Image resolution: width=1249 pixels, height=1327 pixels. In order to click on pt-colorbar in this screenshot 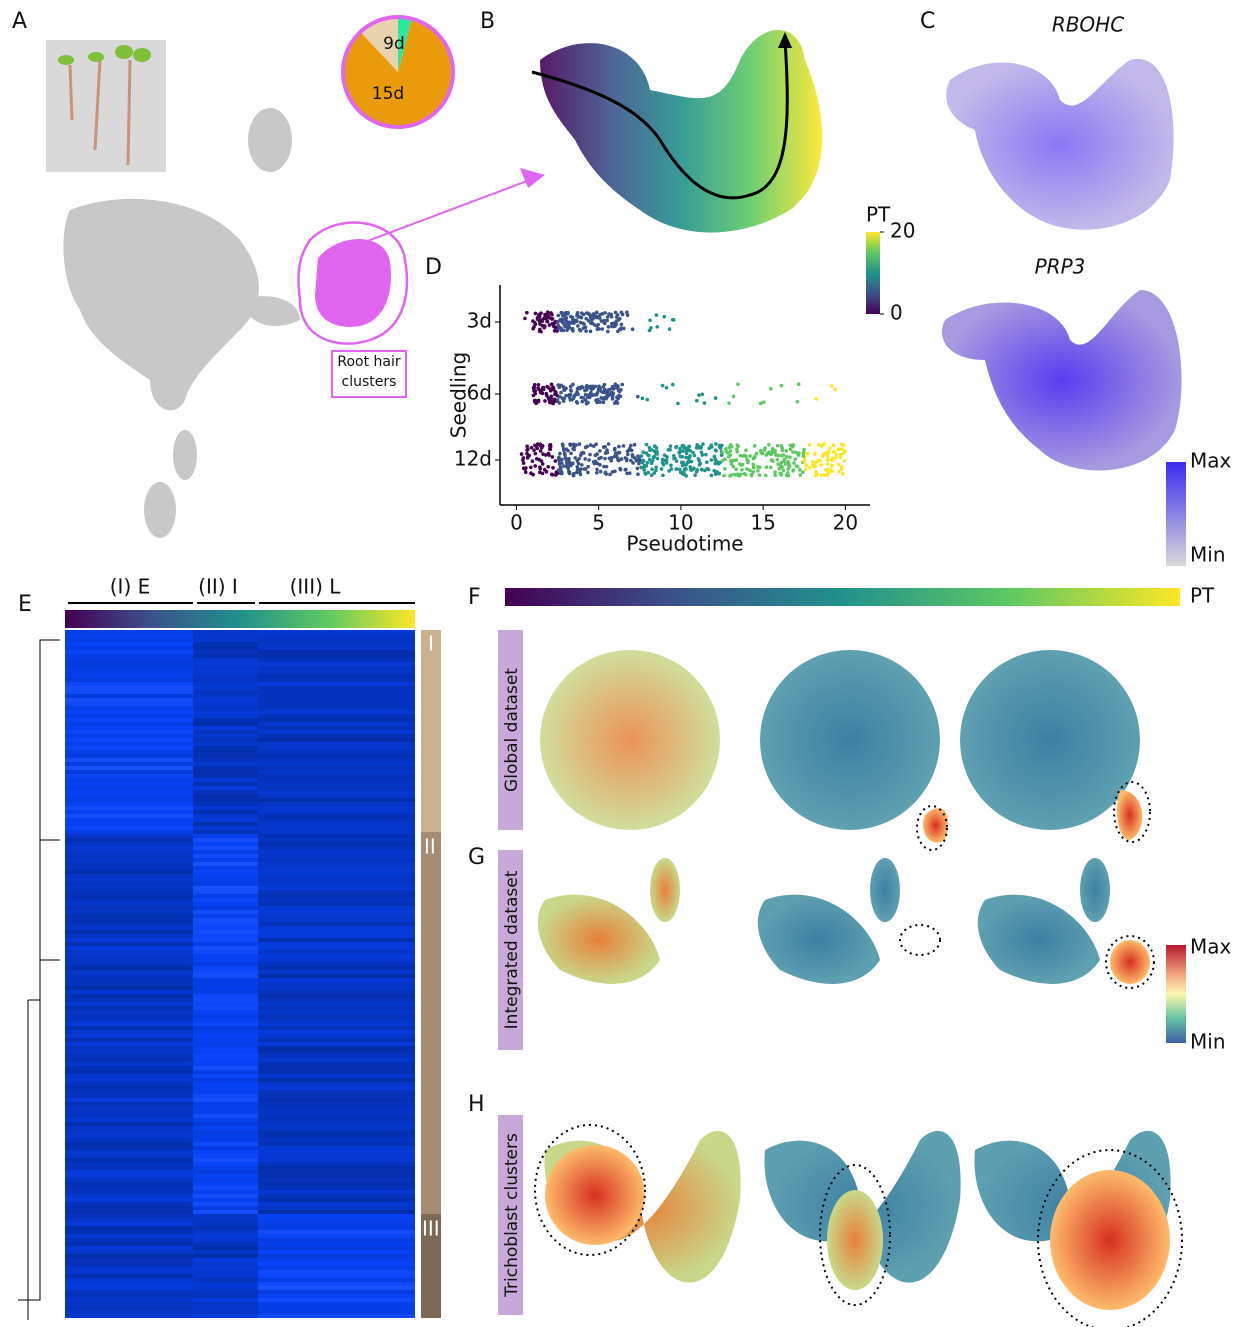, I will do `click(873, 273)`.